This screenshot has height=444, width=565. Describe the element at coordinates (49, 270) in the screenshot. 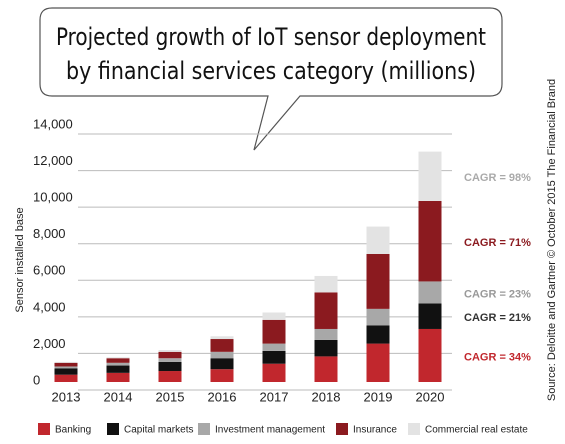

I see `y-tick-label: 6,000` at that location.